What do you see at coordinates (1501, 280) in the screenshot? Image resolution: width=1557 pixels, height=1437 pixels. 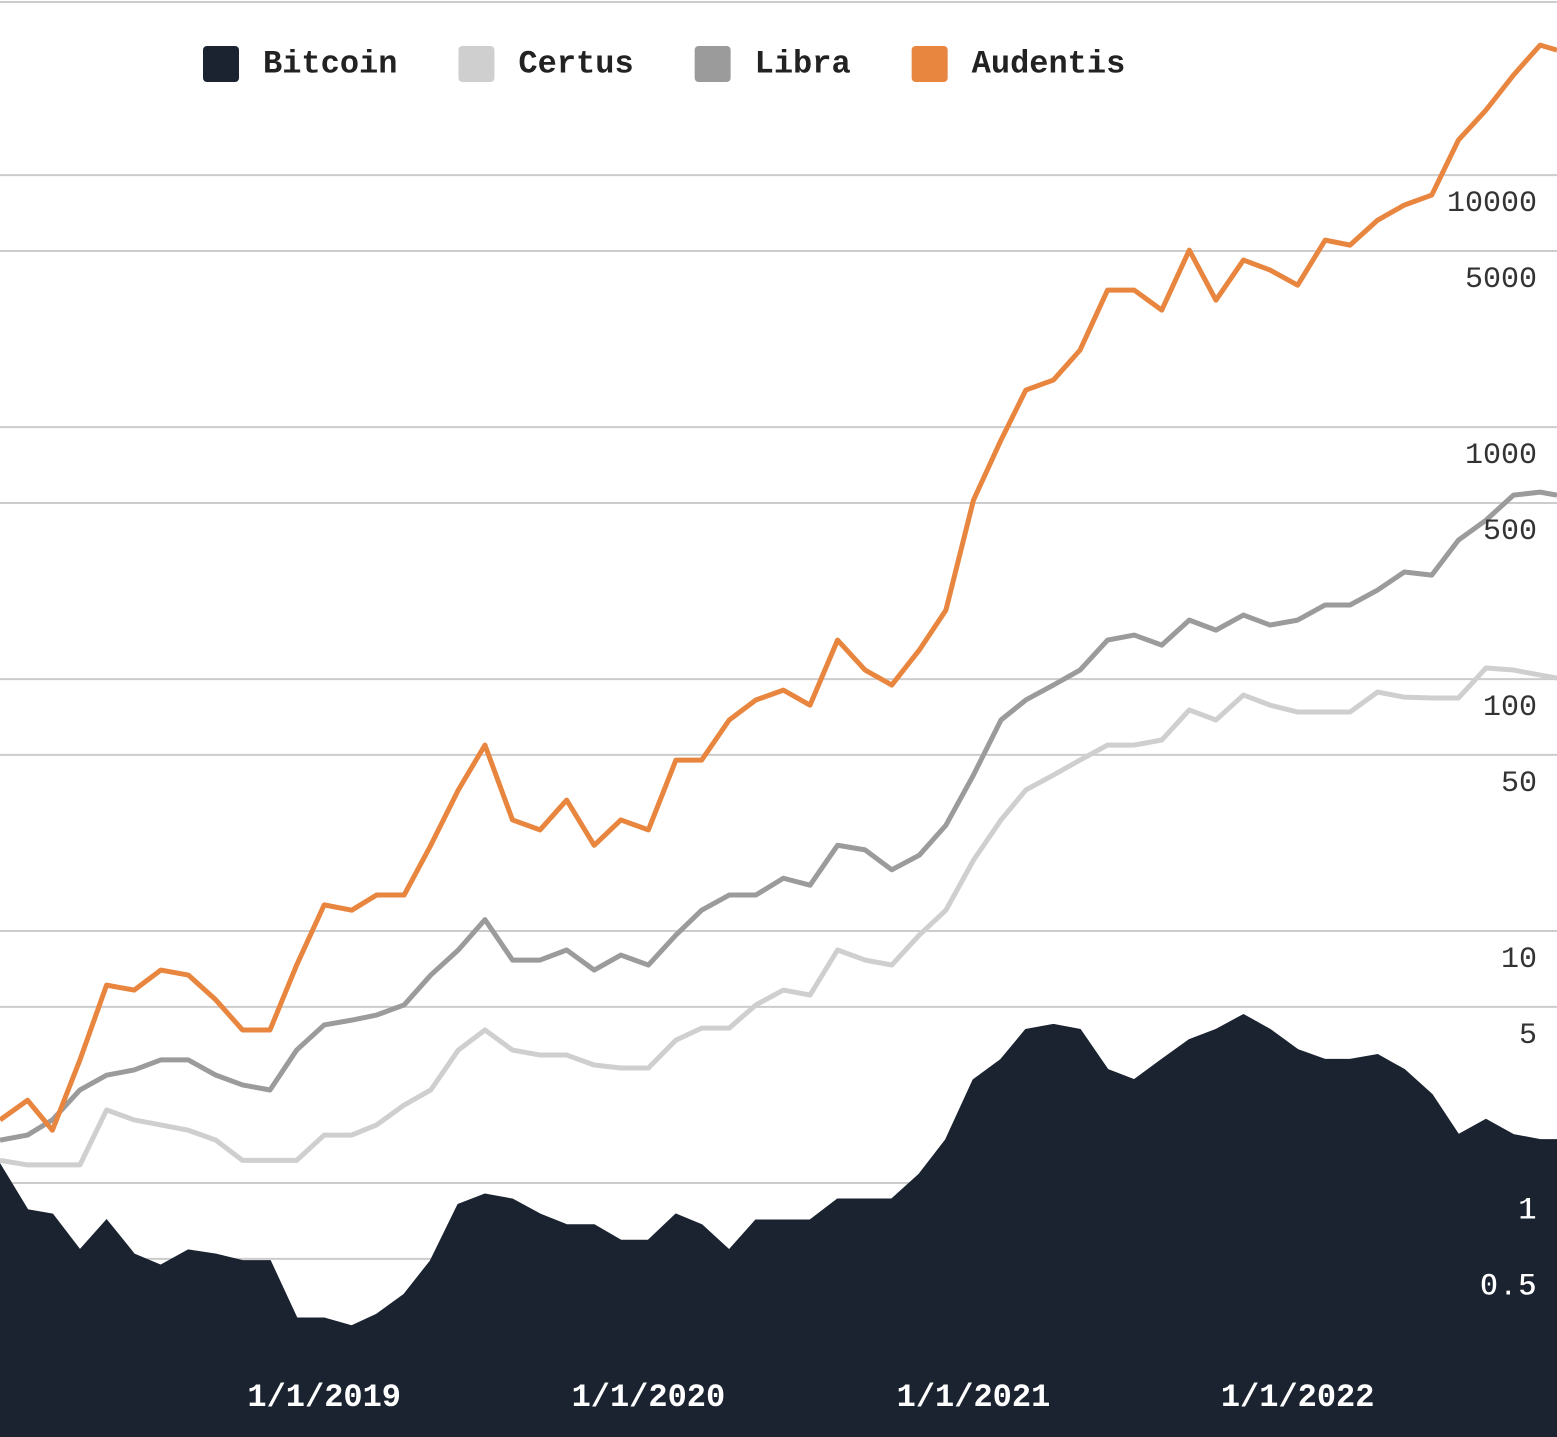 I see `y-tick-label: 5000` at bounding box center [1501, 280].